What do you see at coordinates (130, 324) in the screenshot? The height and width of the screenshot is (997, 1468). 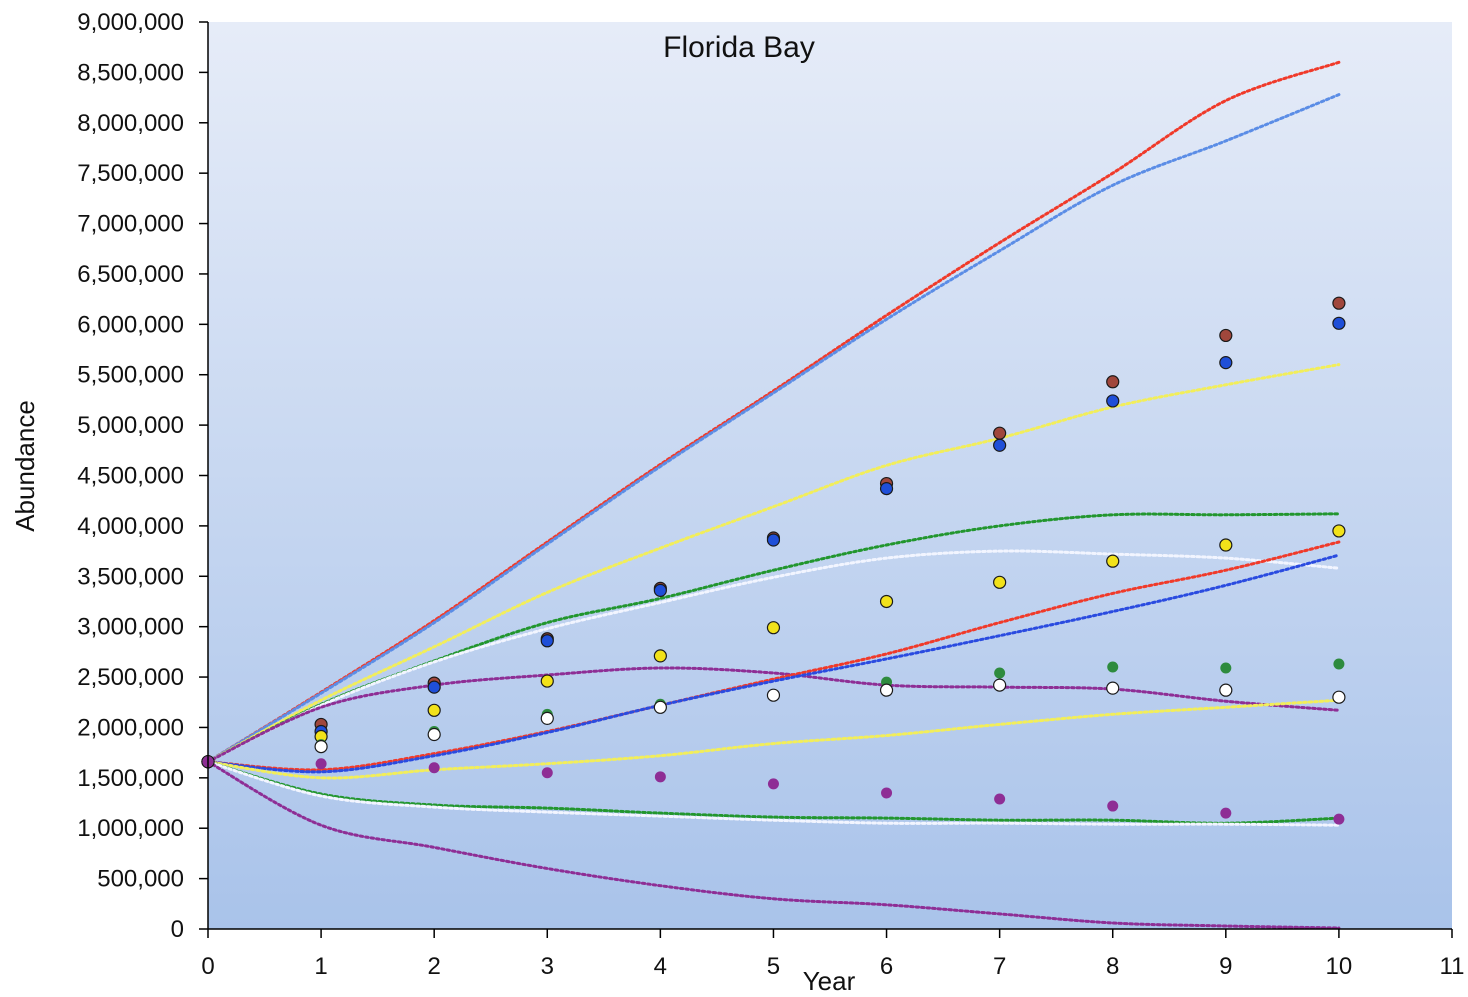 I see `y-tick-label: 6,000,000` at bounding box center [130, 324].